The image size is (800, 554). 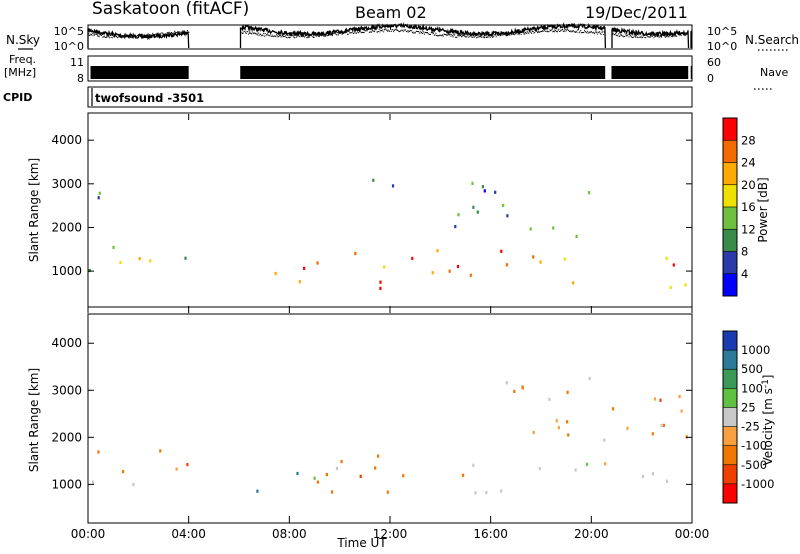 What do you see at coordinates (66, 484) in the screenshot?
I see `velocity-ytick-label-1000: 1000` at bounding box center [66, 484].